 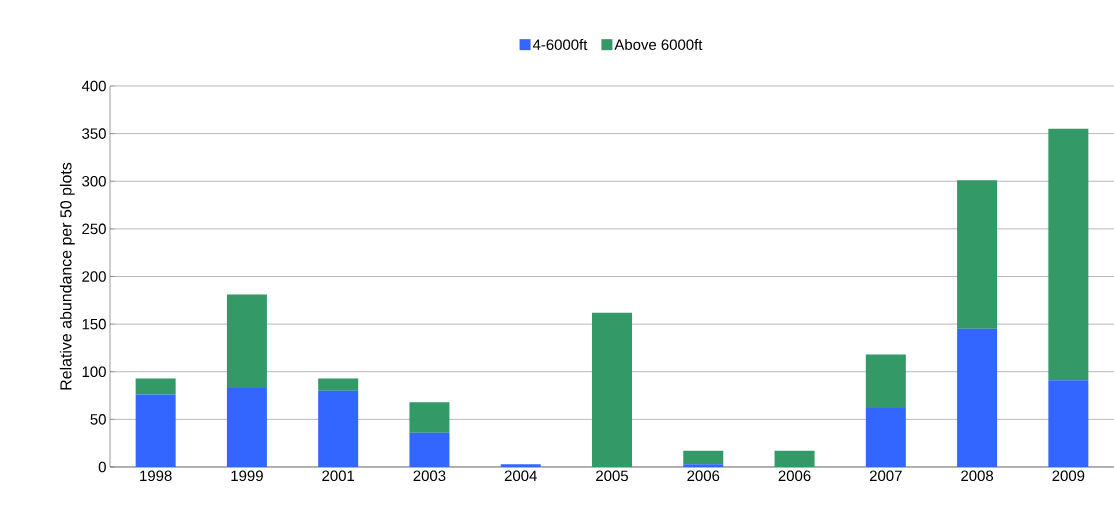 I want to click on y-tick-label: 100, so click(x=94, y=372).